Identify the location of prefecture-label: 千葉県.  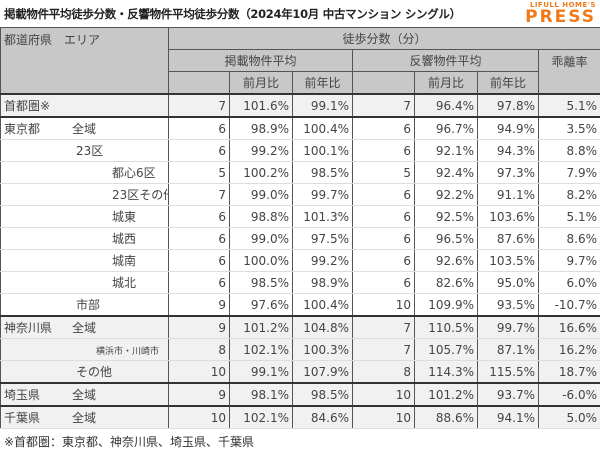
(22, 418).